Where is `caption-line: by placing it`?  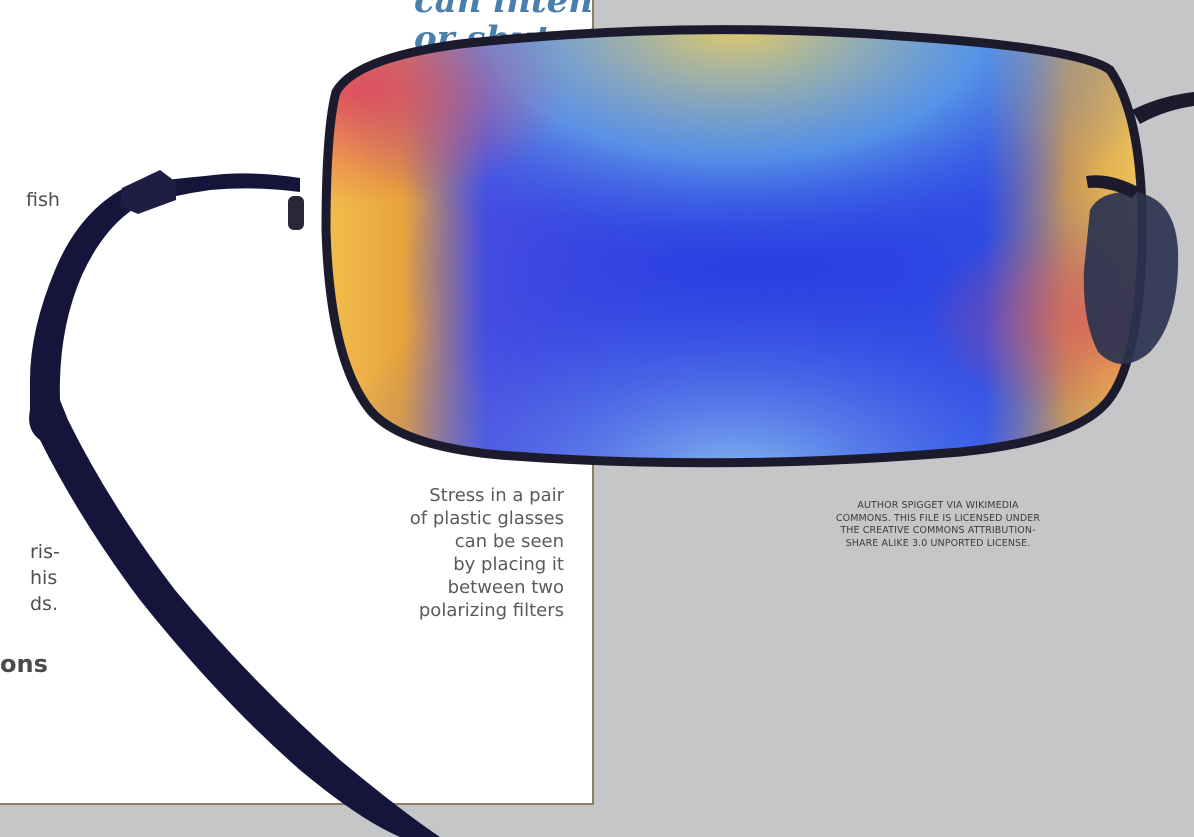 caption-line: by placing it is located at coordinates (508, 564).